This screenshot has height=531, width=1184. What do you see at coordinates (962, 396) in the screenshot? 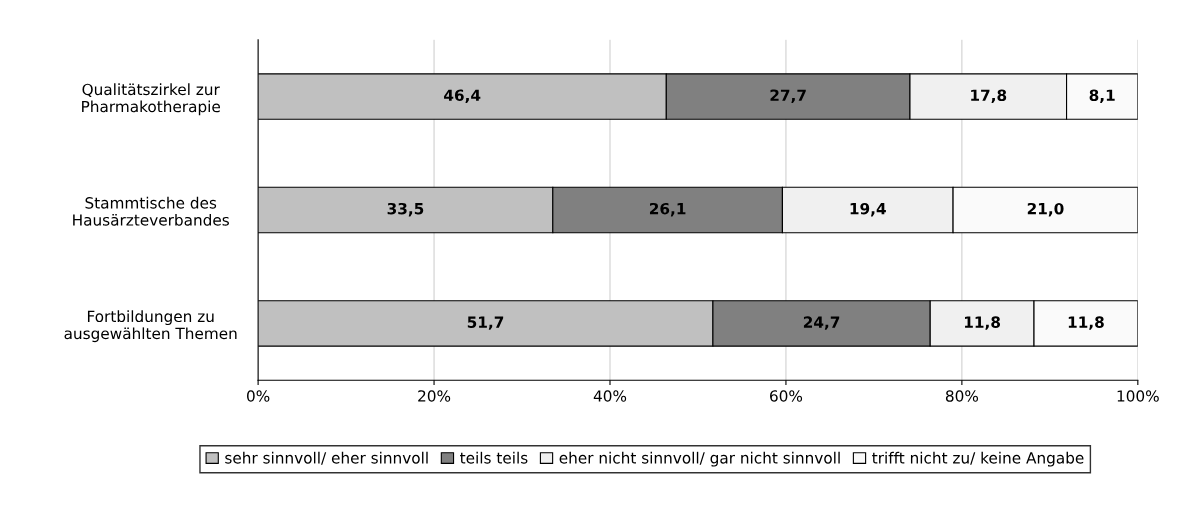
I see `x-tick-label: 80%` at bounding box center [962, 396].